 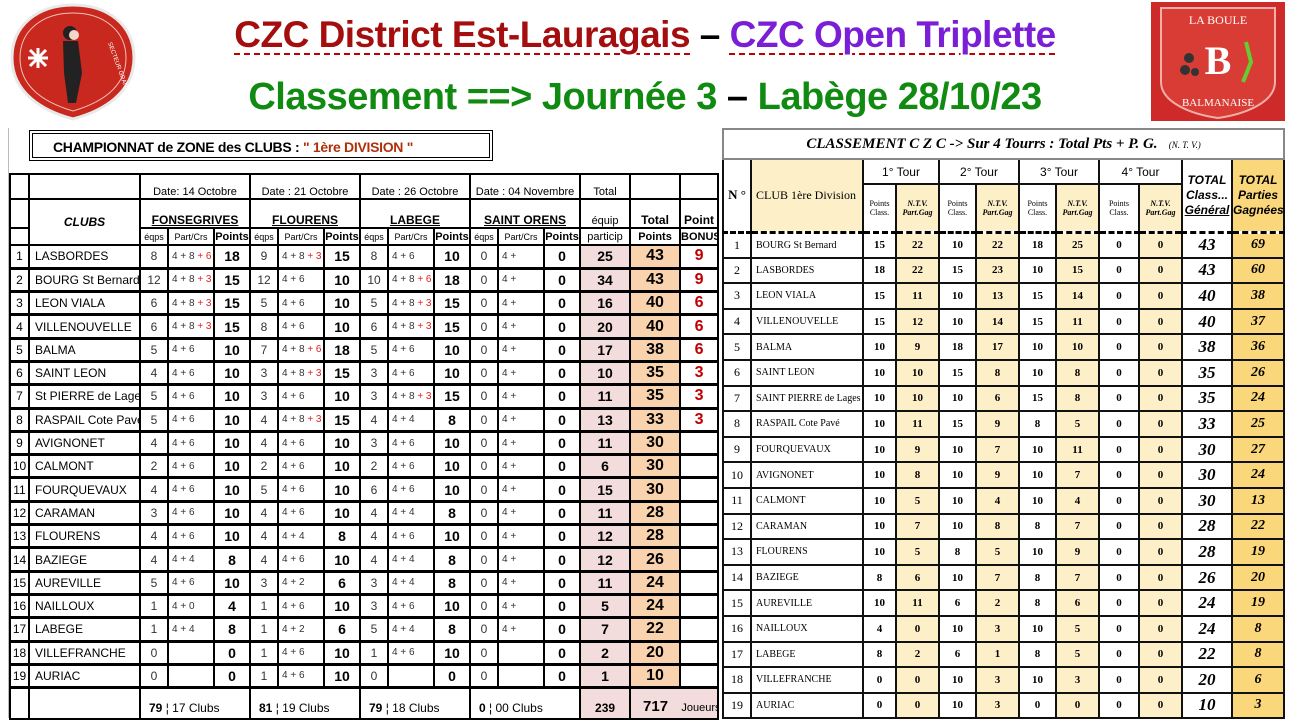 I want to click on particip-cell: 15, so click(x=605, y=490).